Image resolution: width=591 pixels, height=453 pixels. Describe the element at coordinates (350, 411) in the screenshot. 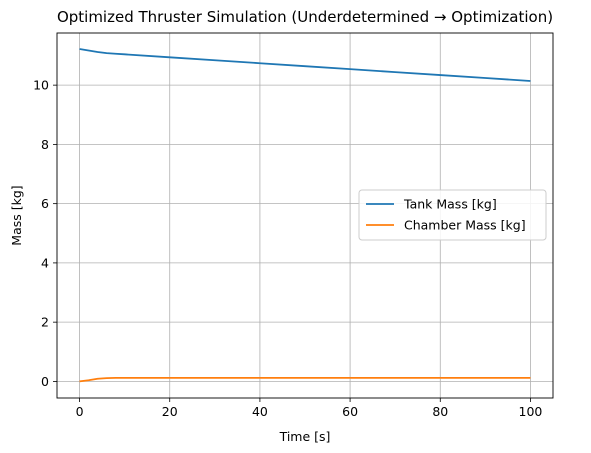

I see `x-tick-label: 60` at that location.